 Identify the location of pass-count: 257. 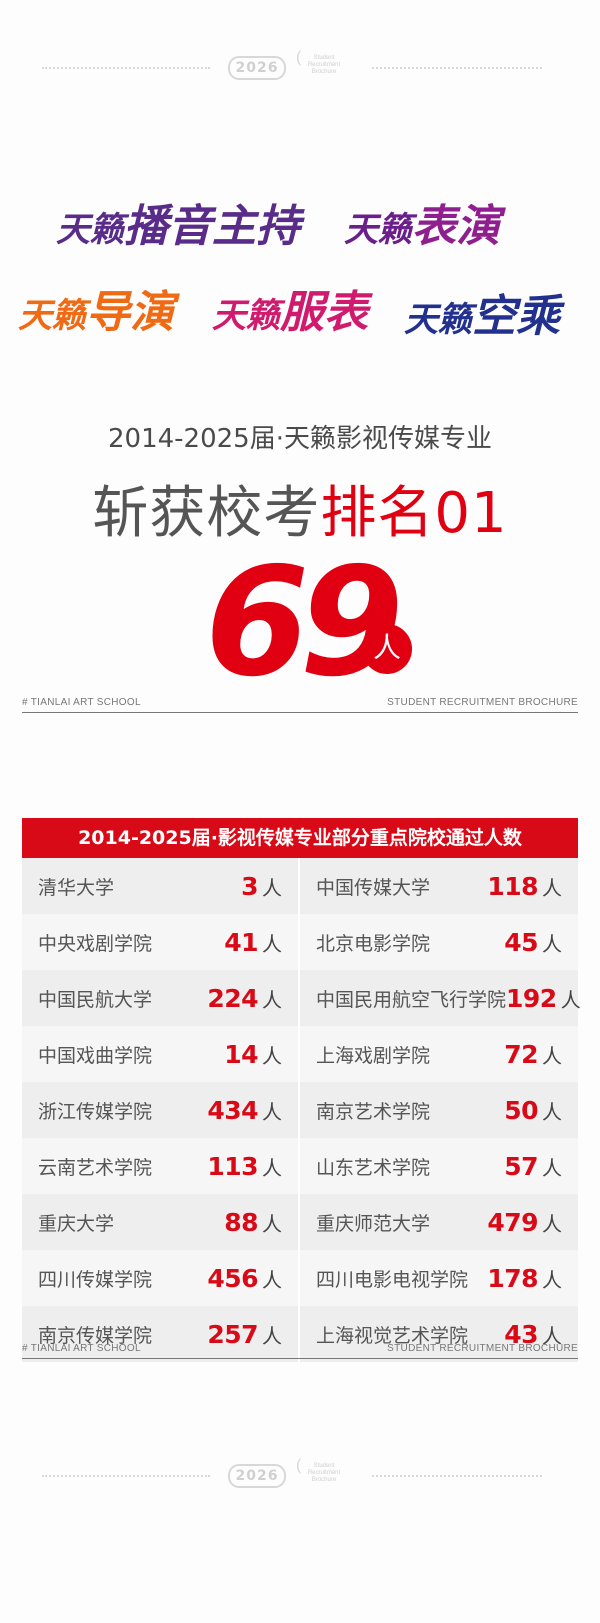
(232, 1334).